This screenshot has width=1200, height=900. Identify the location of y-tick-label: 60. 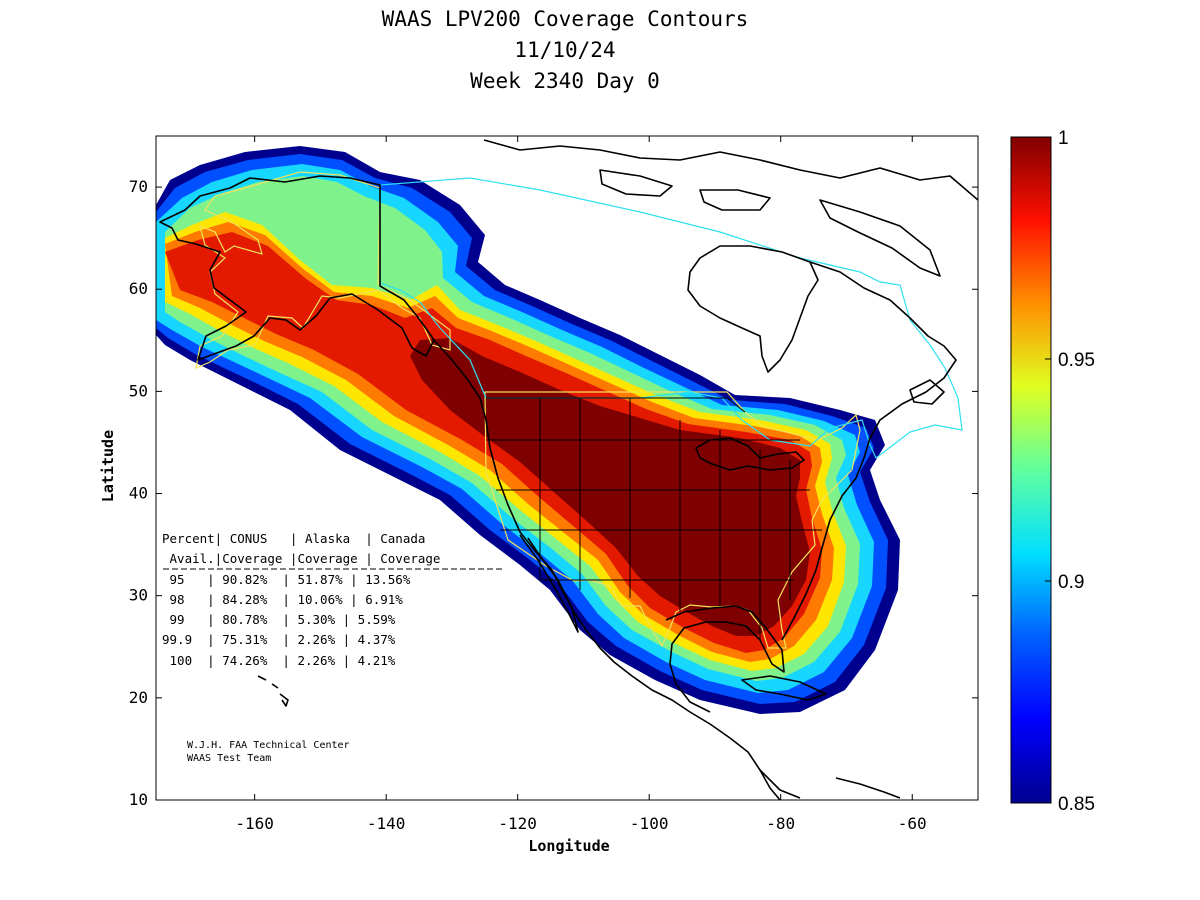
(138, 288).